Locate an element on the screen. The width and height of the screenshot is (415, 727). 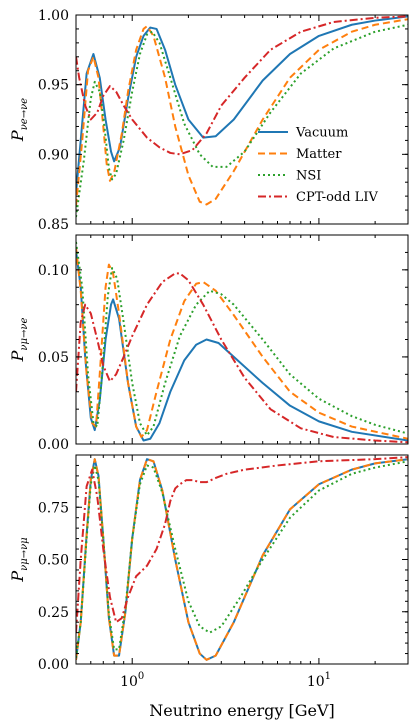
y-tick-label: 0.85 is located at coordinates (53, 225).